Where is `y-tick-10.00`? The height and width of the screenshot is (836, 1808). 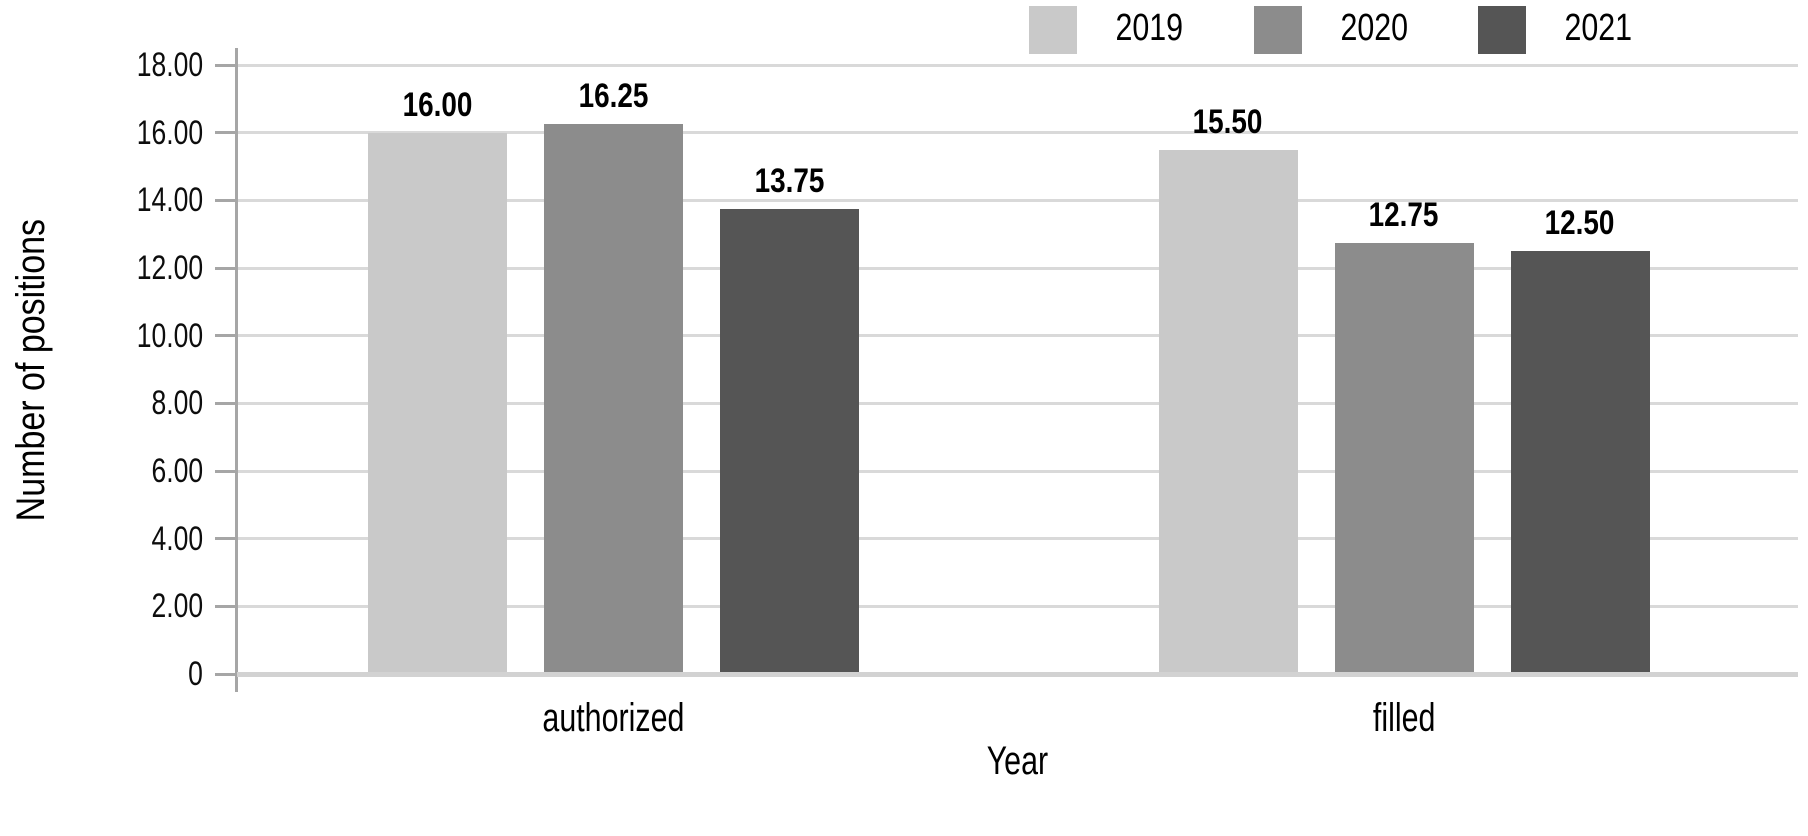 y-tick-10.00 is located at coordinates (226, 336).